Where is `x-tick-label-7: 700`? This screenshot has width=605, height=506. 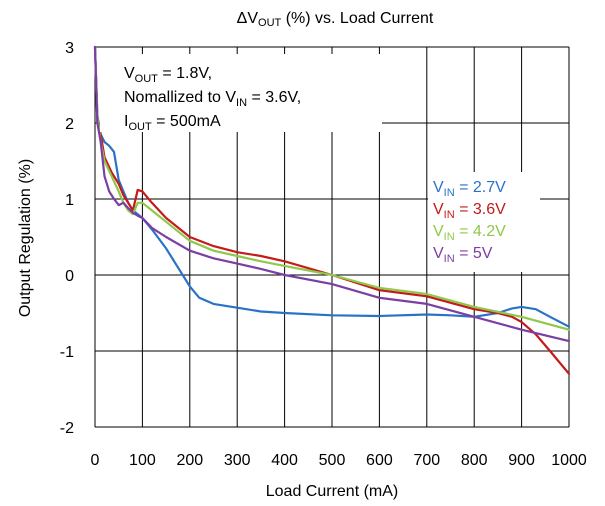 x-tick-label-7: 700 is located at coordinates (426, 460).